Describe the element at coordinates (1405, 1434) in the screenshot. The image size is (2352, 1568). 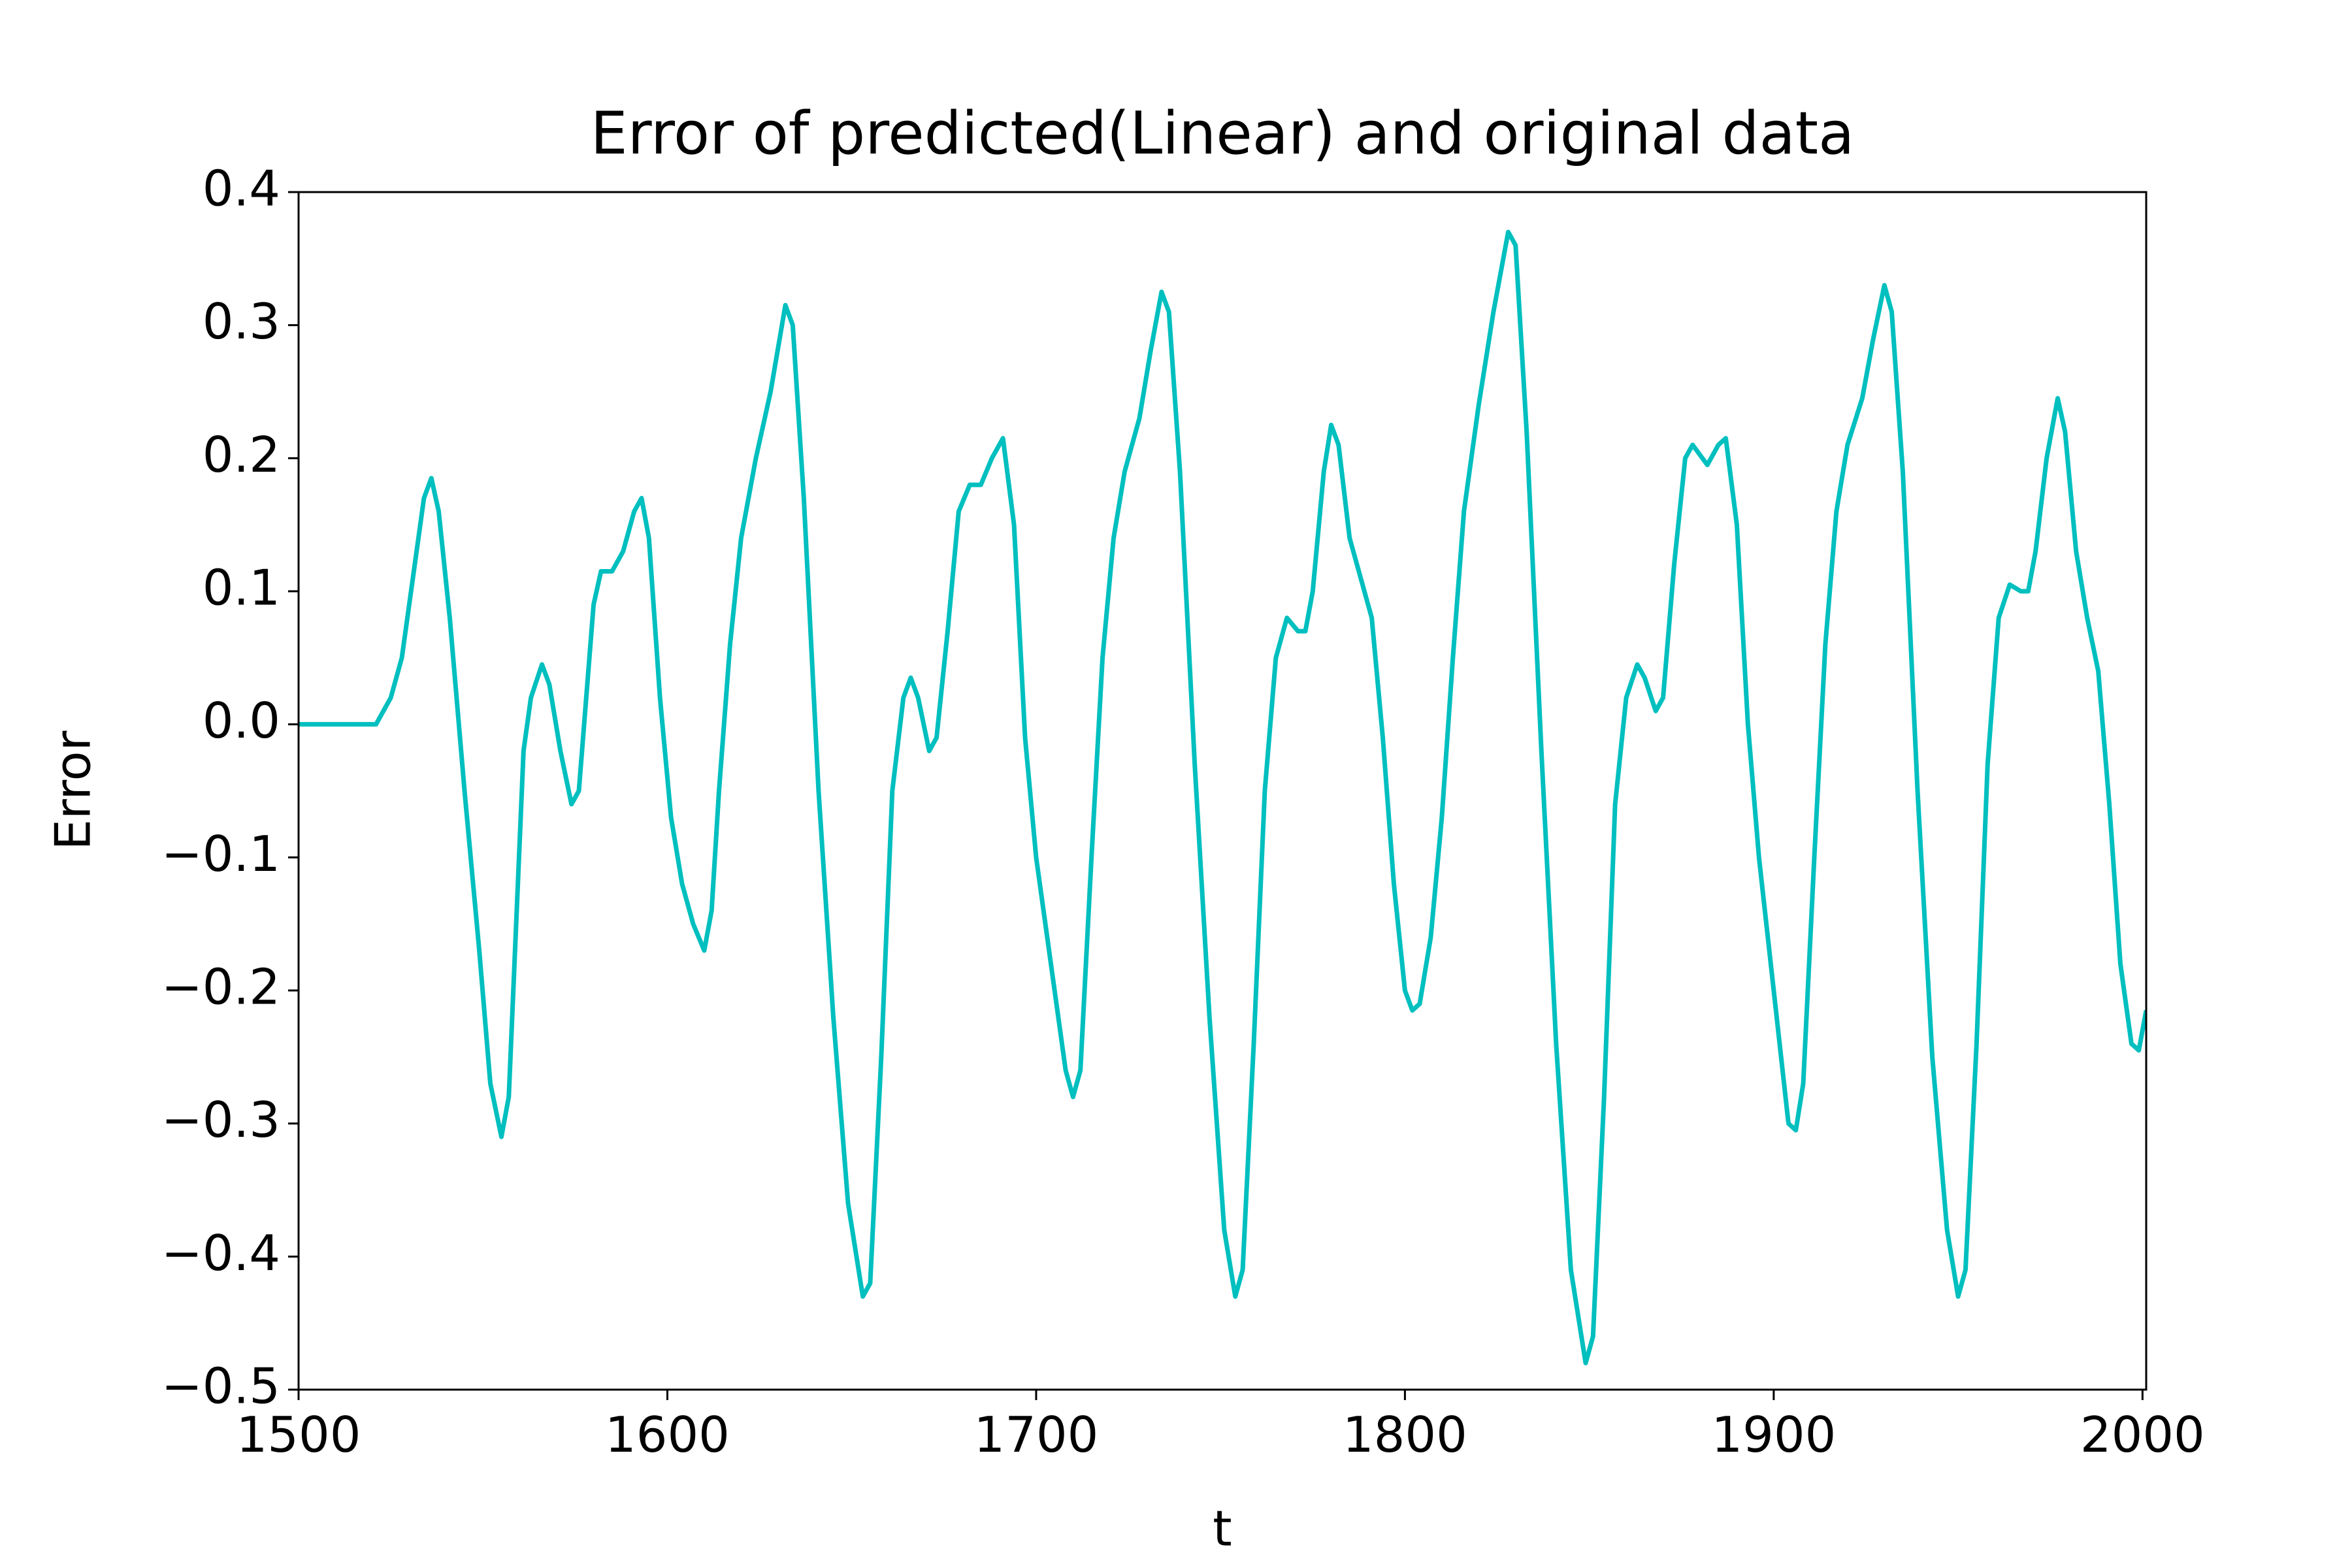
I see `x-tick-label: 1800` at that location.